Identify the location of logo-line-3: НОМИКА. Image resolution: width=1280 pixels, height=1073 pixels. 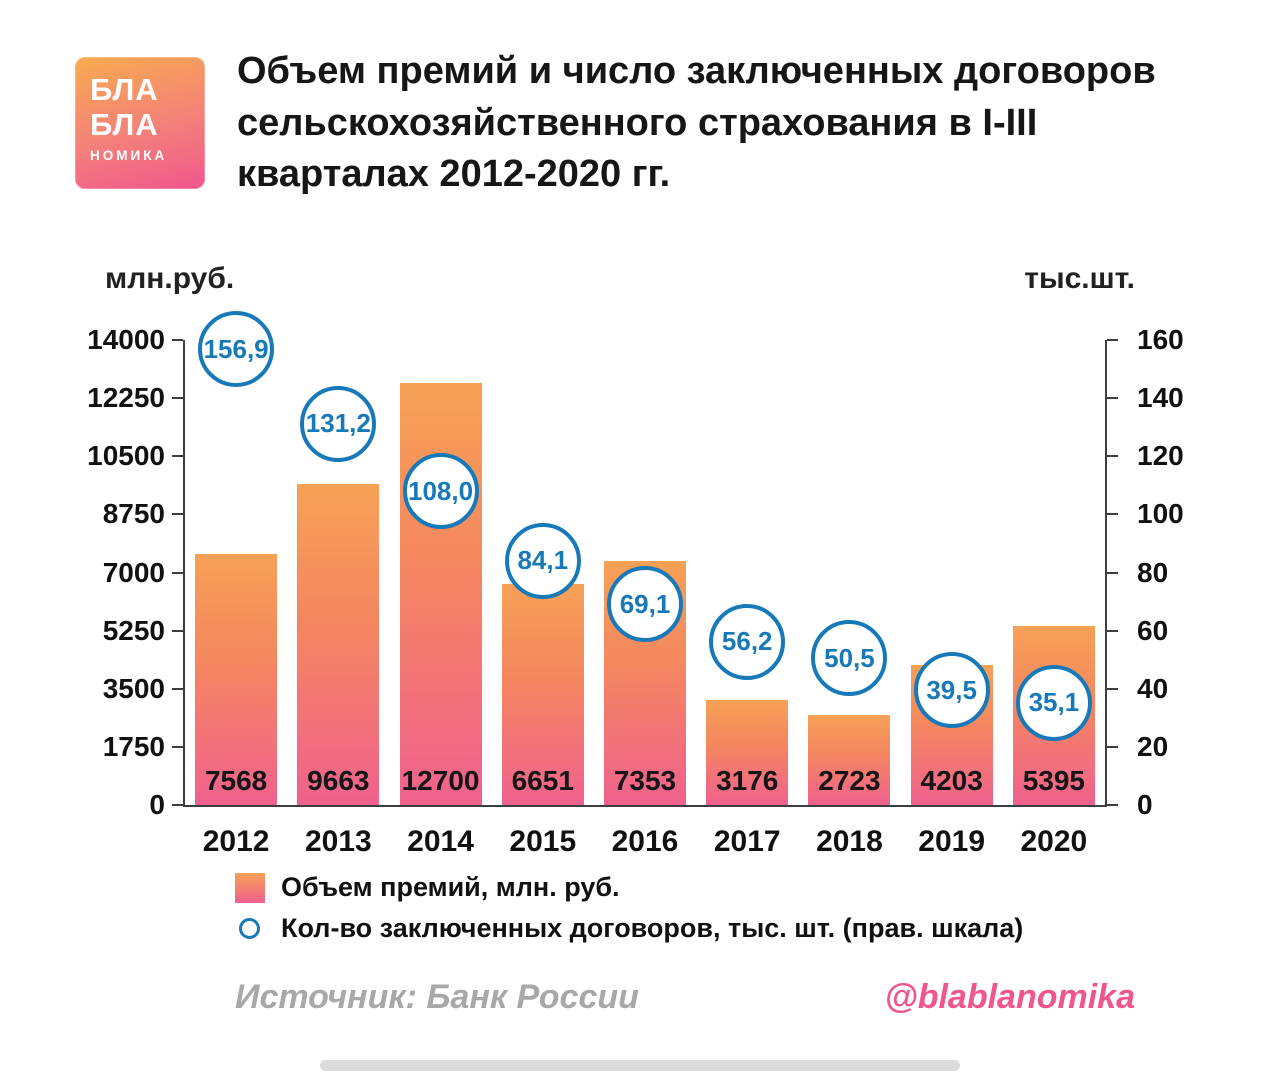
(129, 156).